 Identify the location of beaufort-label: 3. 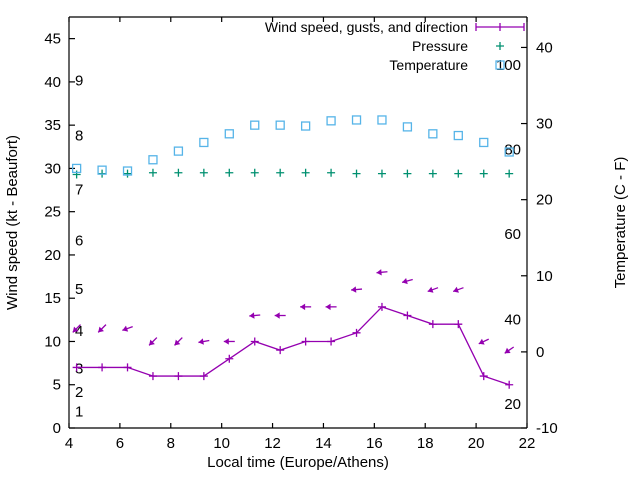
(79, 368).